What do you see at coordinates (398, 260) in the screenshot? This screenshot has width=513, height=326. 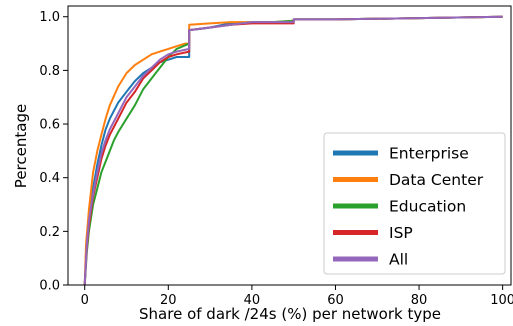 I see `legend-label-all: All` at bounding box center [398, 260].